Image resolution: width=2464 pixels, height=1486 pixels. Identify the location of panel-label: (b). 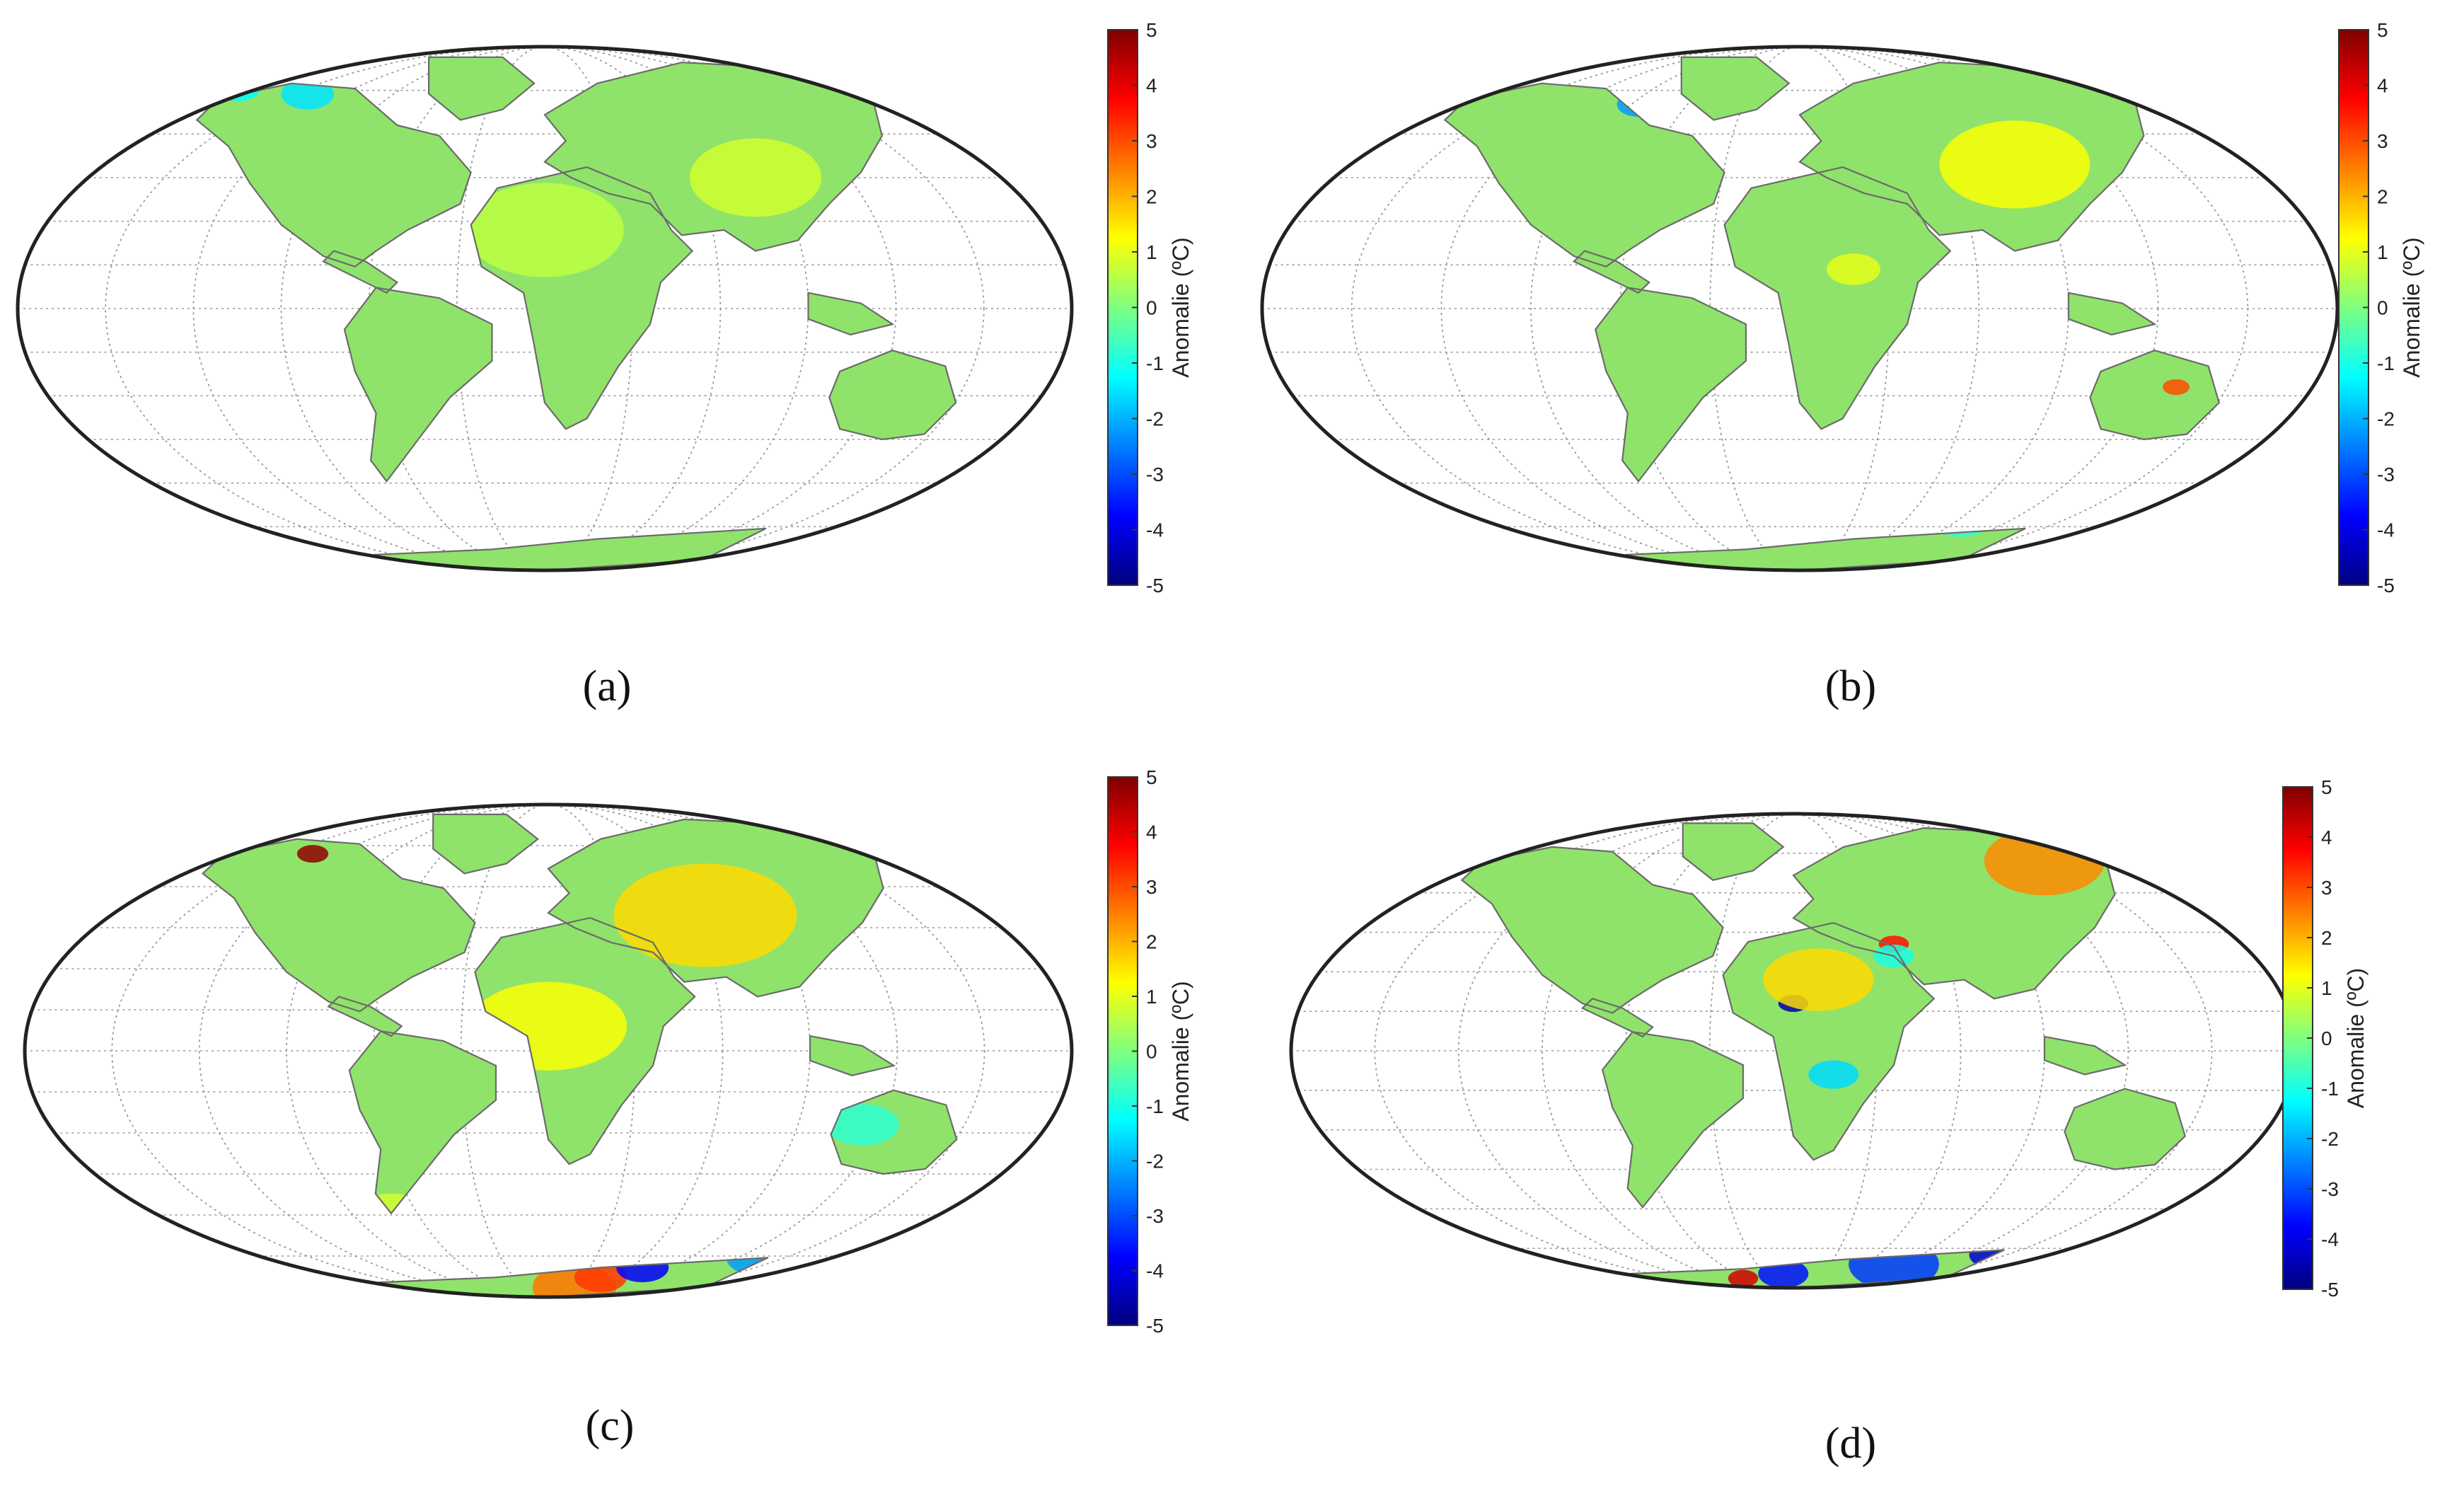
(1850, 686).